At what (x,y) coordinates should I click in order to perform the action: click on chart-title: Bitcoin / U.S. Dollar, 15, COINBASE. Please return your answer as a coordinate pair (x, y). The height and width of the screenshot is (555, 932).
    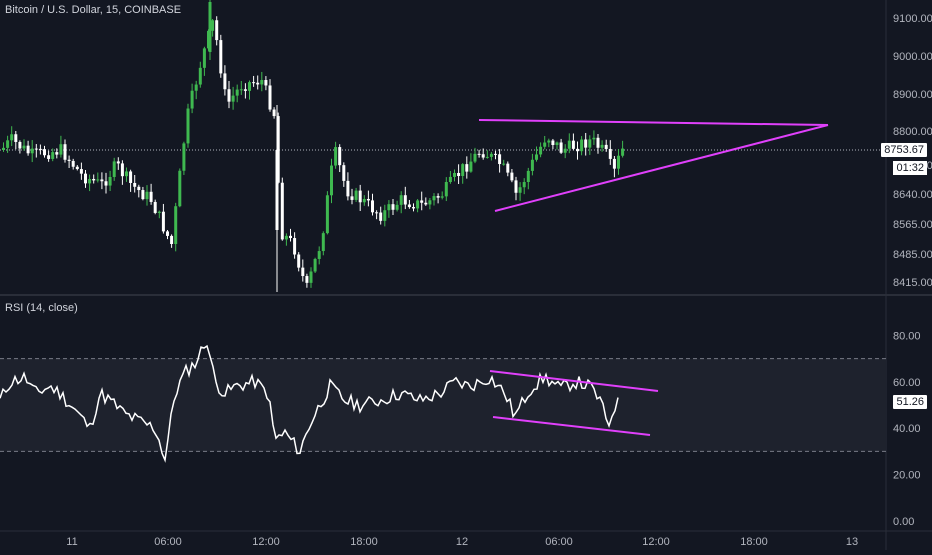
    Looking at the image, I should click on (93, 10).